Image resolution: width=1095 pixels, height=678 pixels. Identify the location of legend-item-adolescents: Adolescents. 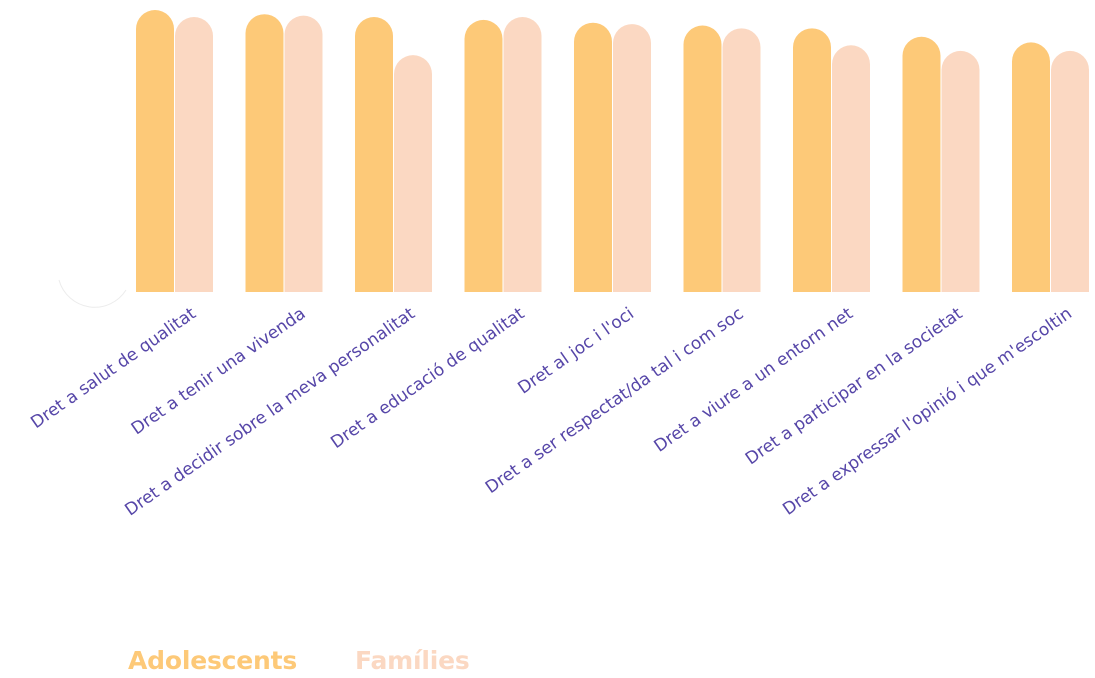
(213, 660).